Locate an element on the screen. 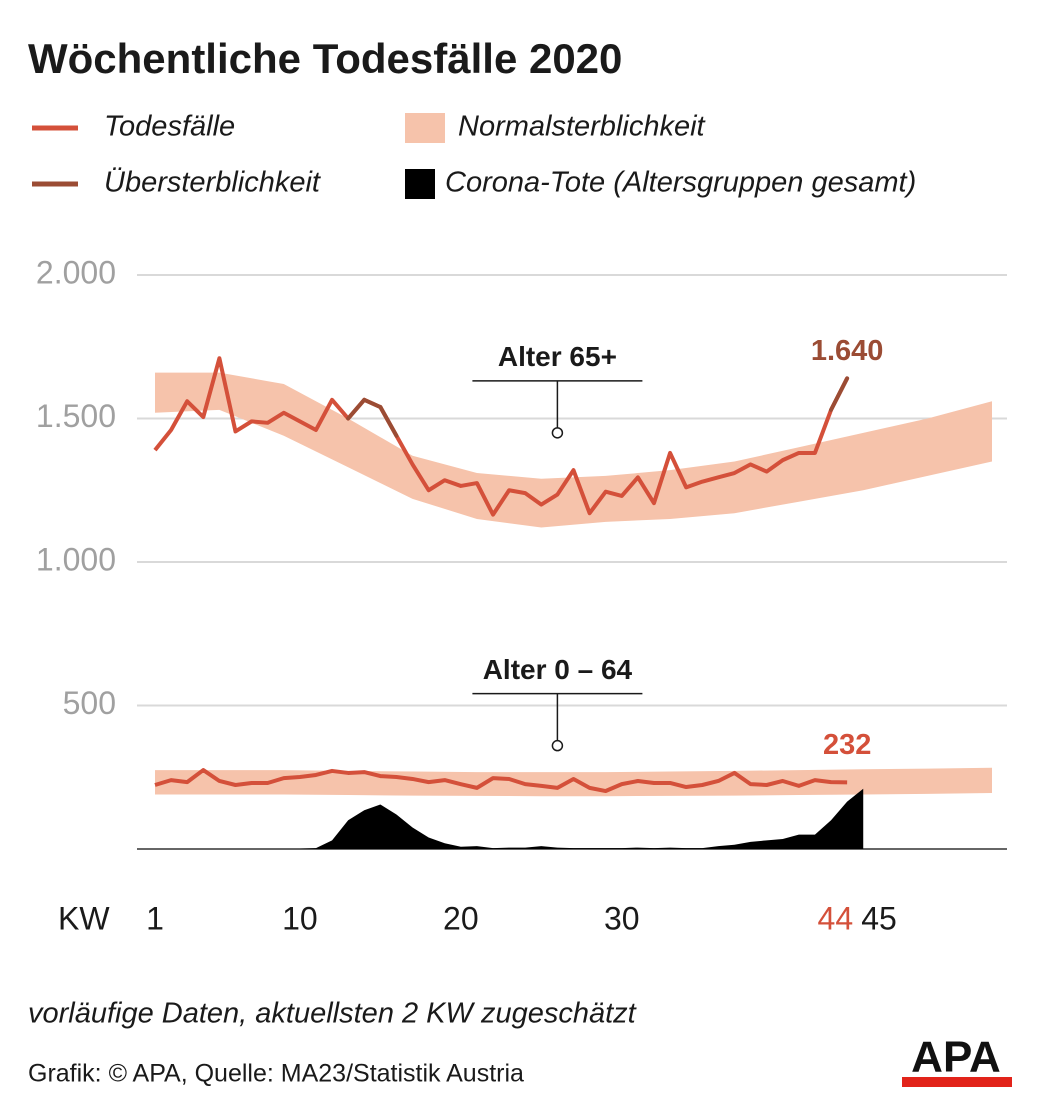 The image size is (1041, 1111). x-tick-label: 45 is located at coordinates (879, 918).